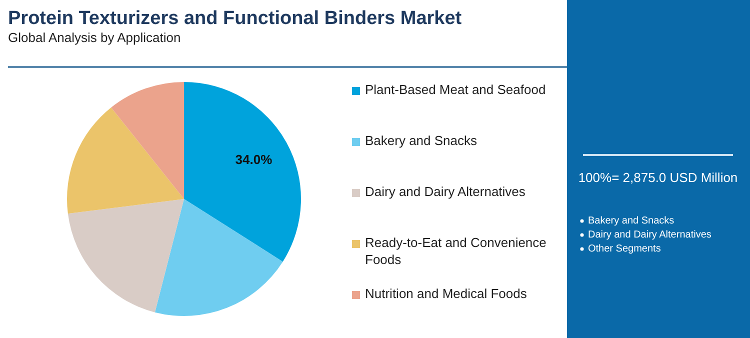 The height and width of the screenshot is (338, 750). Describe the element at coordinates (254, 160) in the screenshot. I see `data-label: 34.0%` at that location.